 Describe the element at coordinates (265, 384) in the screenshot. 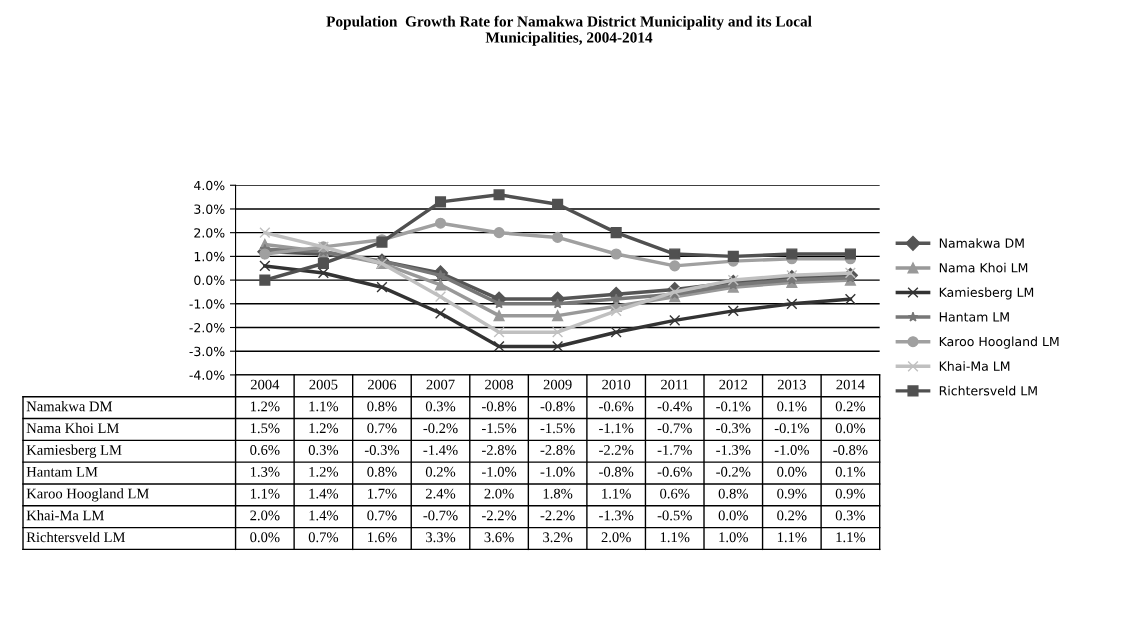

I see `x-tick-label: 2004` at that location.